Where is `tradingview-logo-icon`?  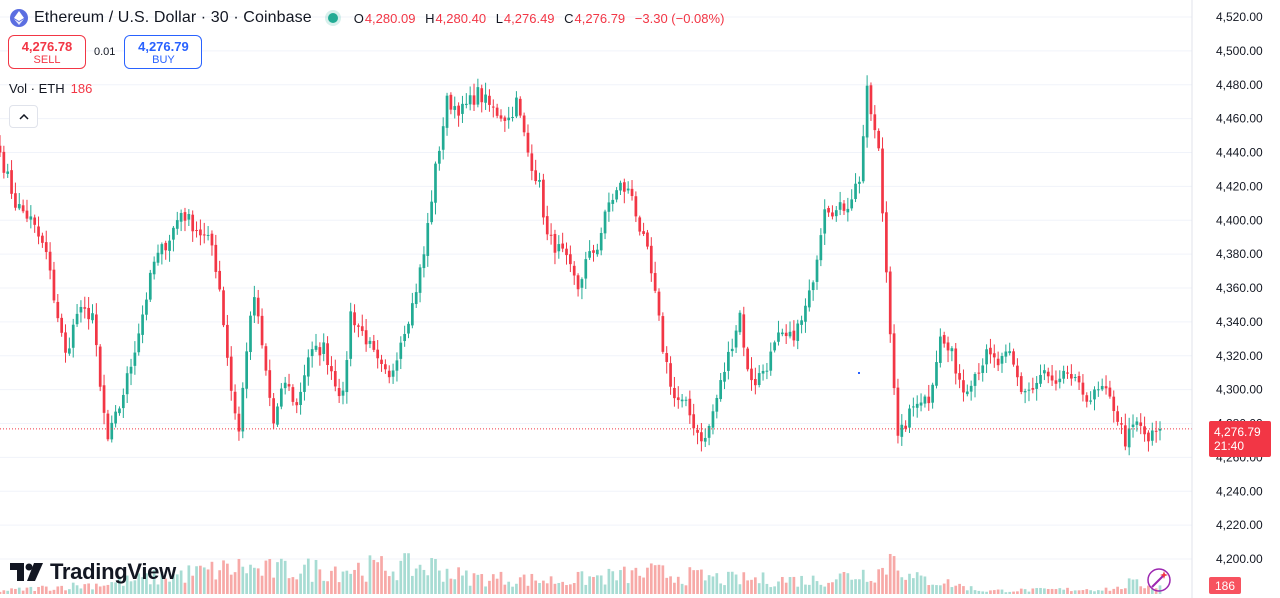
tradingview-logo-icon is located at coordinates (26, 572).